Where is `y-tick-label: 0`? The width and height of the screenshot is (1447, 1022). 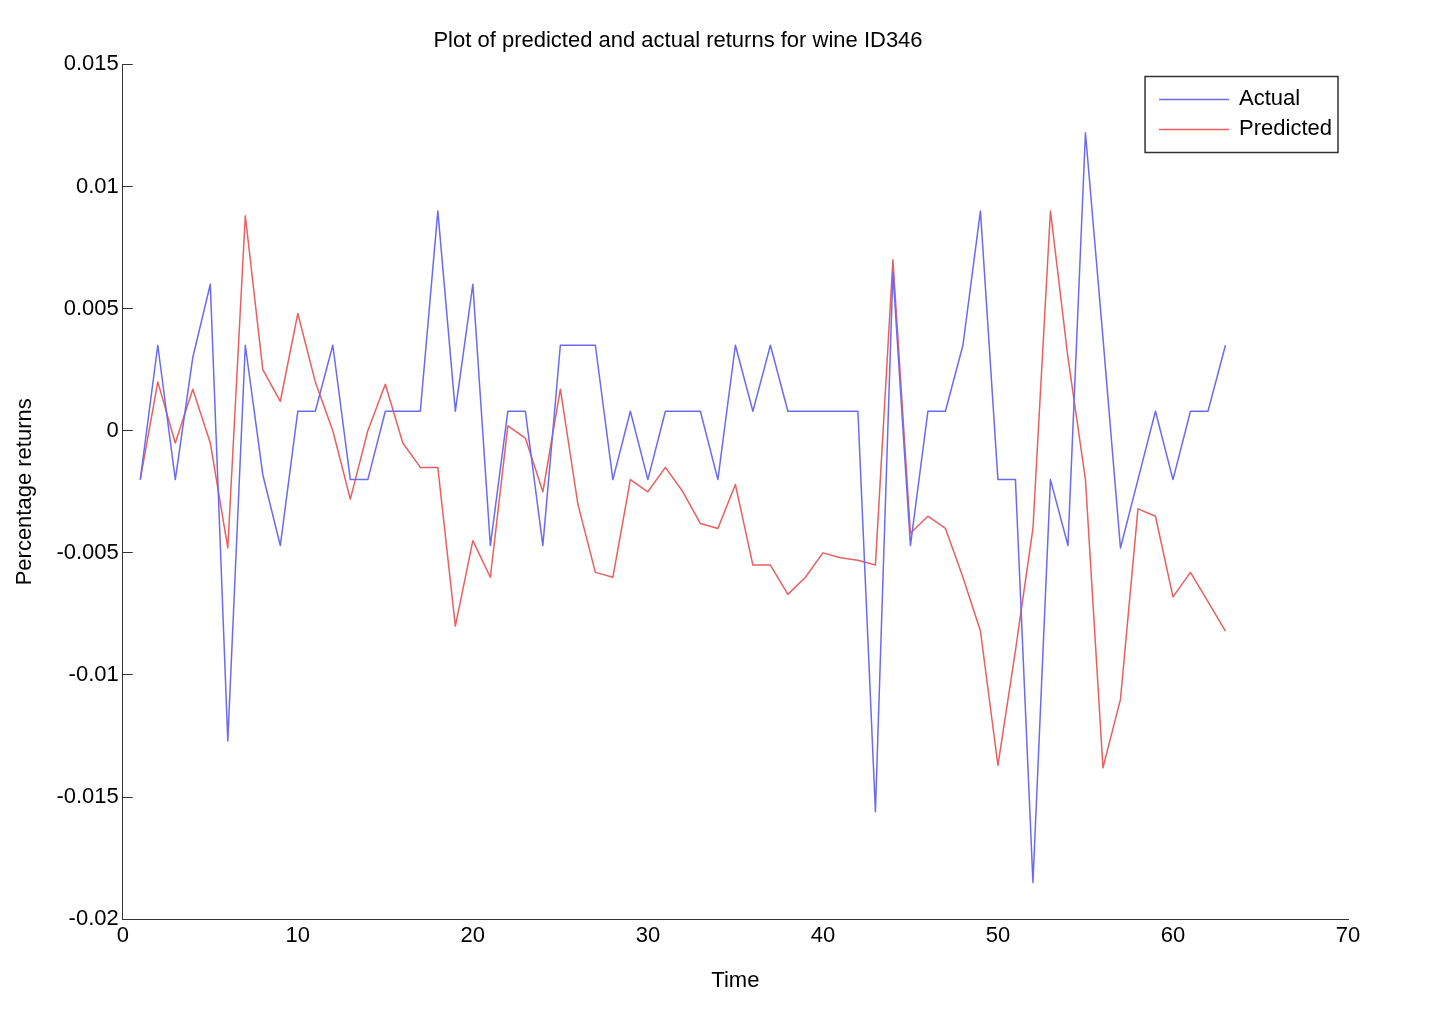 y-tick-label: 0 is located at coordinates (112, 429).